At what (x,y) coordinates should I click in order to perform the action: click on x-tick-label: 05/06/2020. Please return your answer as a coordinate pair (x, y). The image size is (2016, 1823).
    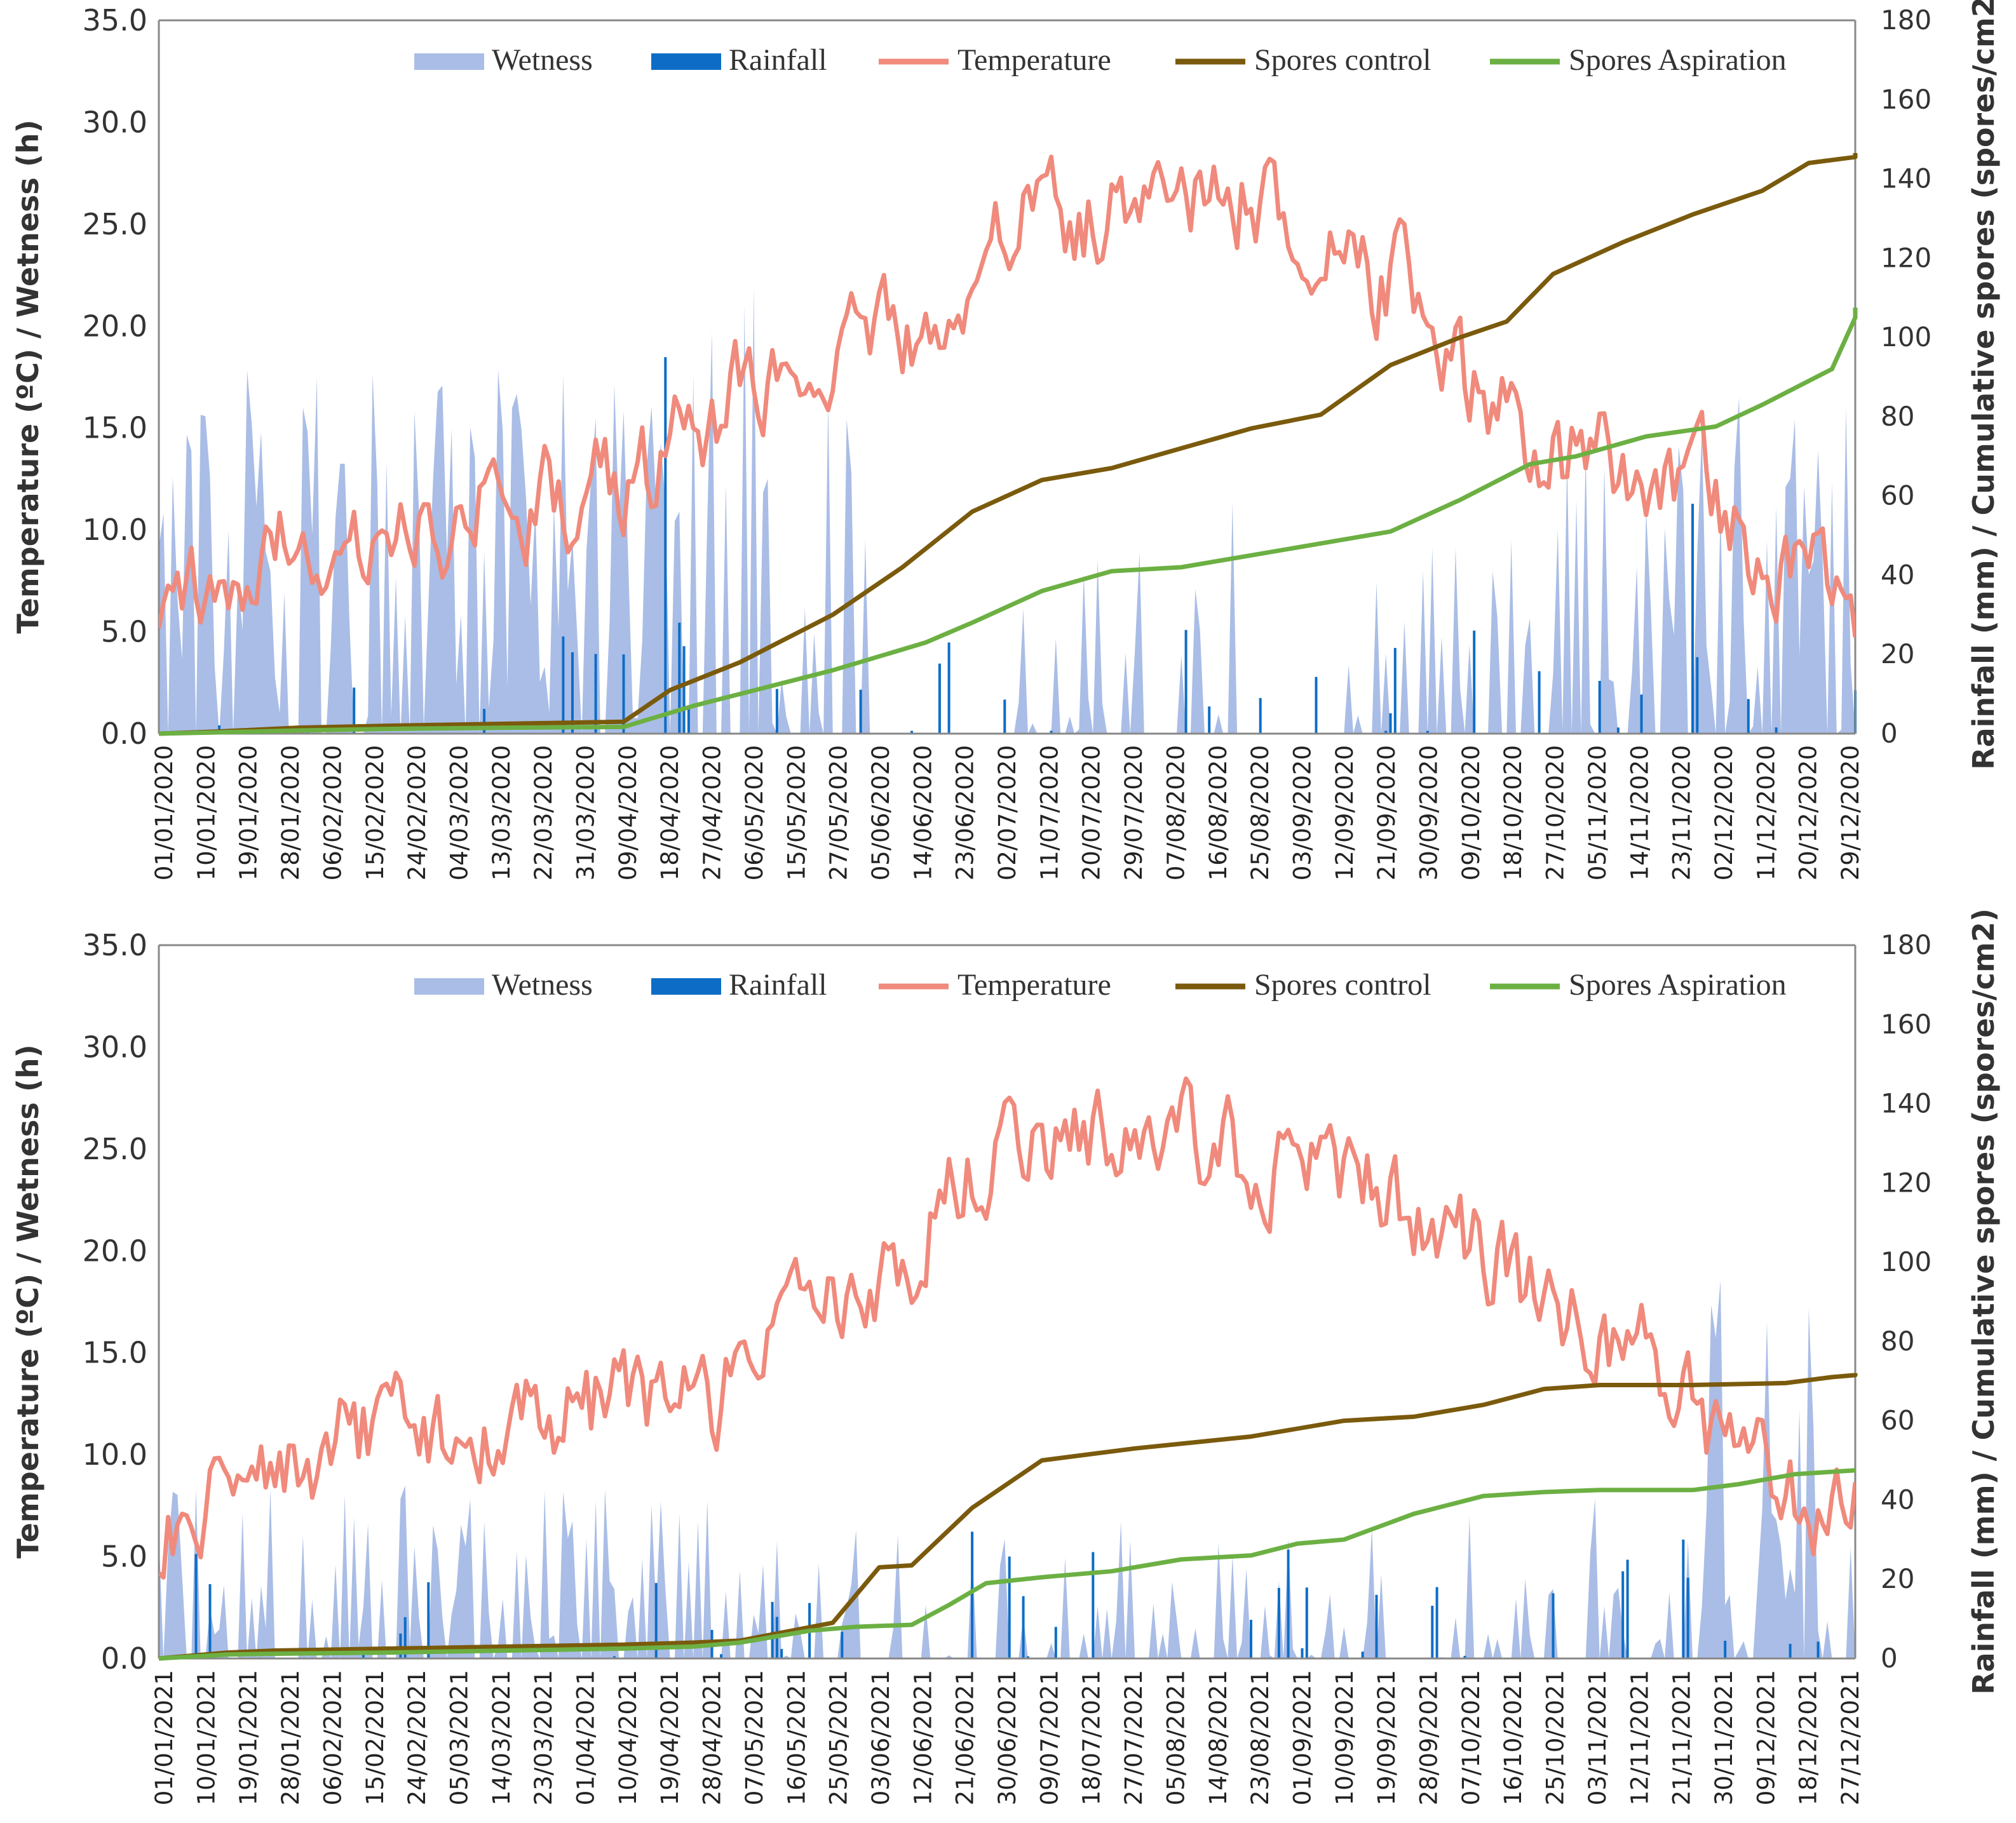
    Looking at the image, I should click on (881, 812).